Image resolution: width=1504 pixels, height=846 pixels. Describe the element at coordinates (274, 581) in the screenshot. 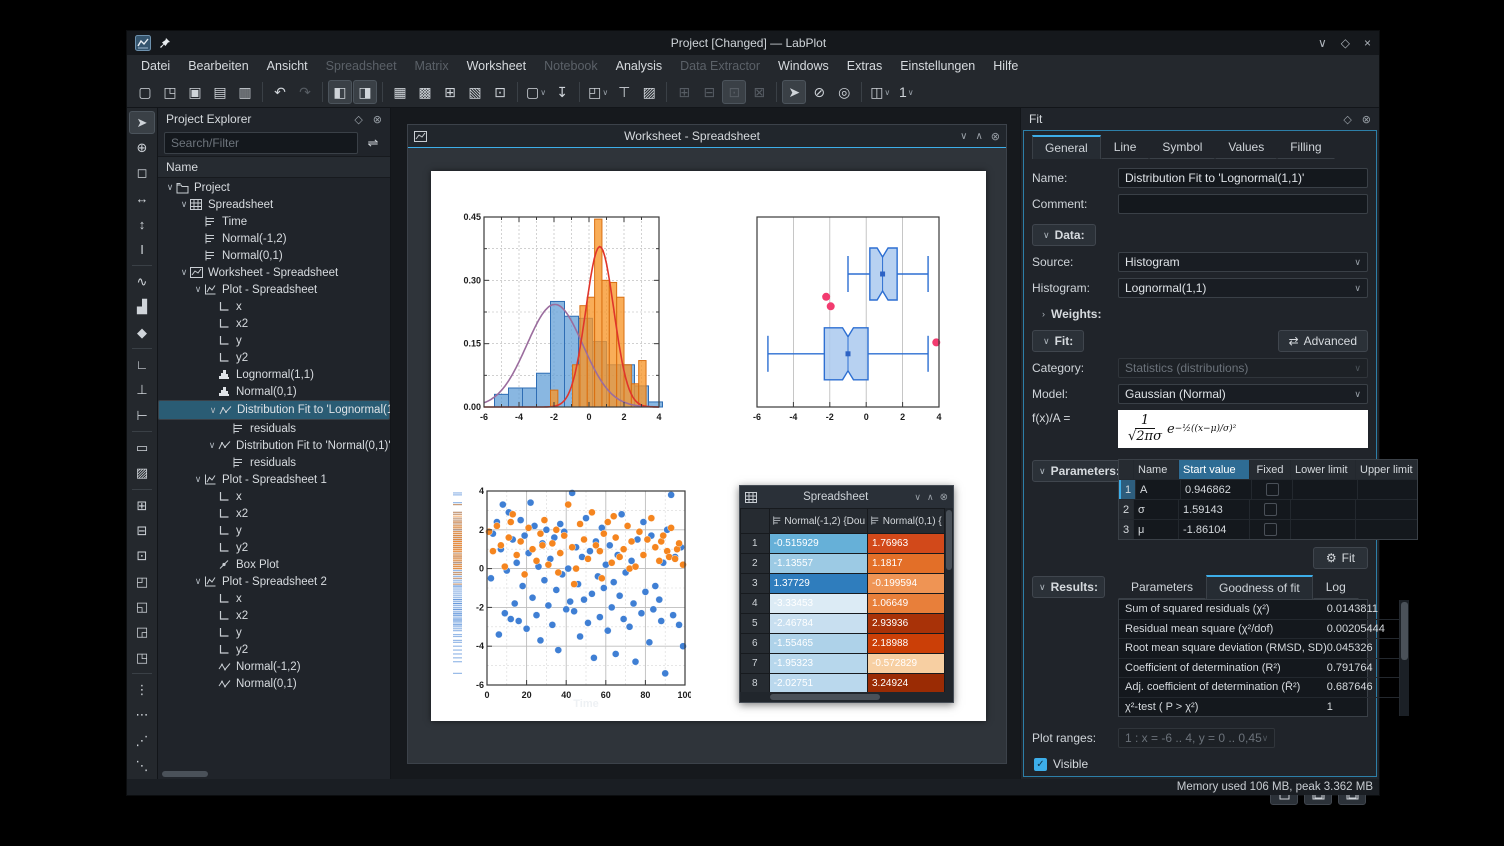

I see `tree-item-plot-spreadsheet-2: ∨ Plot - Spreadsheet 2` at that location.